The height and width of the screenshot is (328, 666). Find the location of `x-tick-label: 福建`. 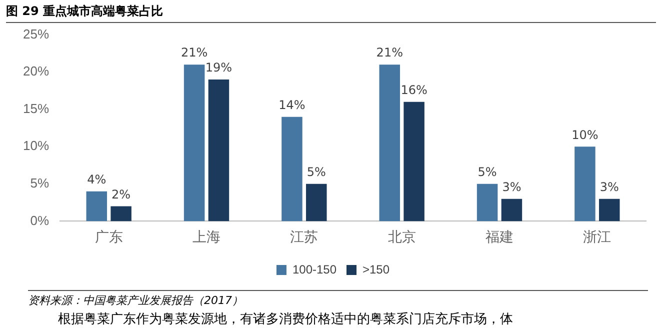

x-tick-label: 福建 is located at coordinates (500, 236).